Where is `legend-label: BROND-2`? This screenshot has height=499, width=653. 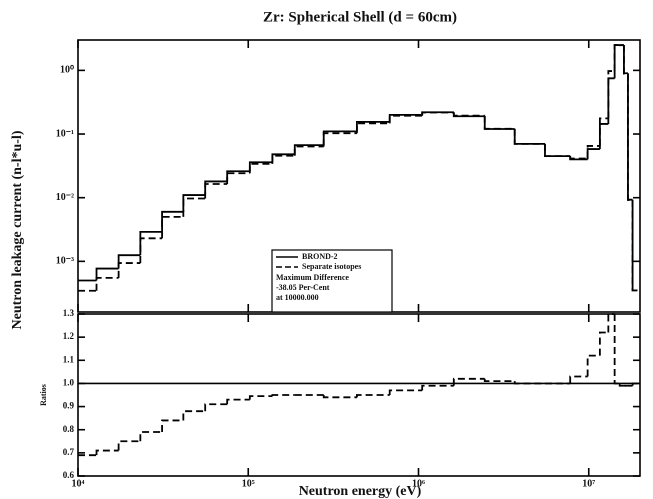
legend-label: BROND-2 is located at coordinates (320, 256).